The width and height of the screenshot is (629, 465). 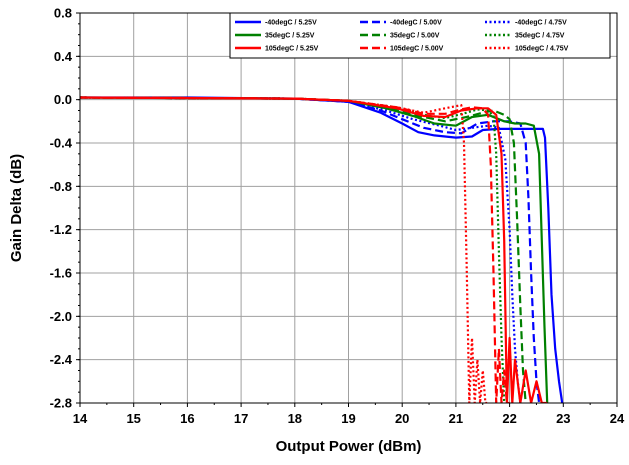 I want to click on y-tick-label: -1.2, so click(x=61, y=229).